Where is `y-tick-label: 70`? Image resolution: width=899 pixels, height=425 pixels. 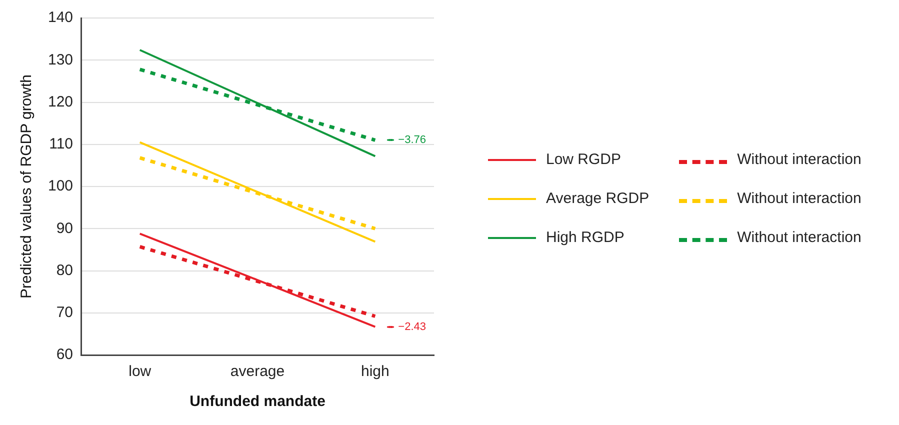
y-tick-label: 70 is located at coordinates (65, 313).